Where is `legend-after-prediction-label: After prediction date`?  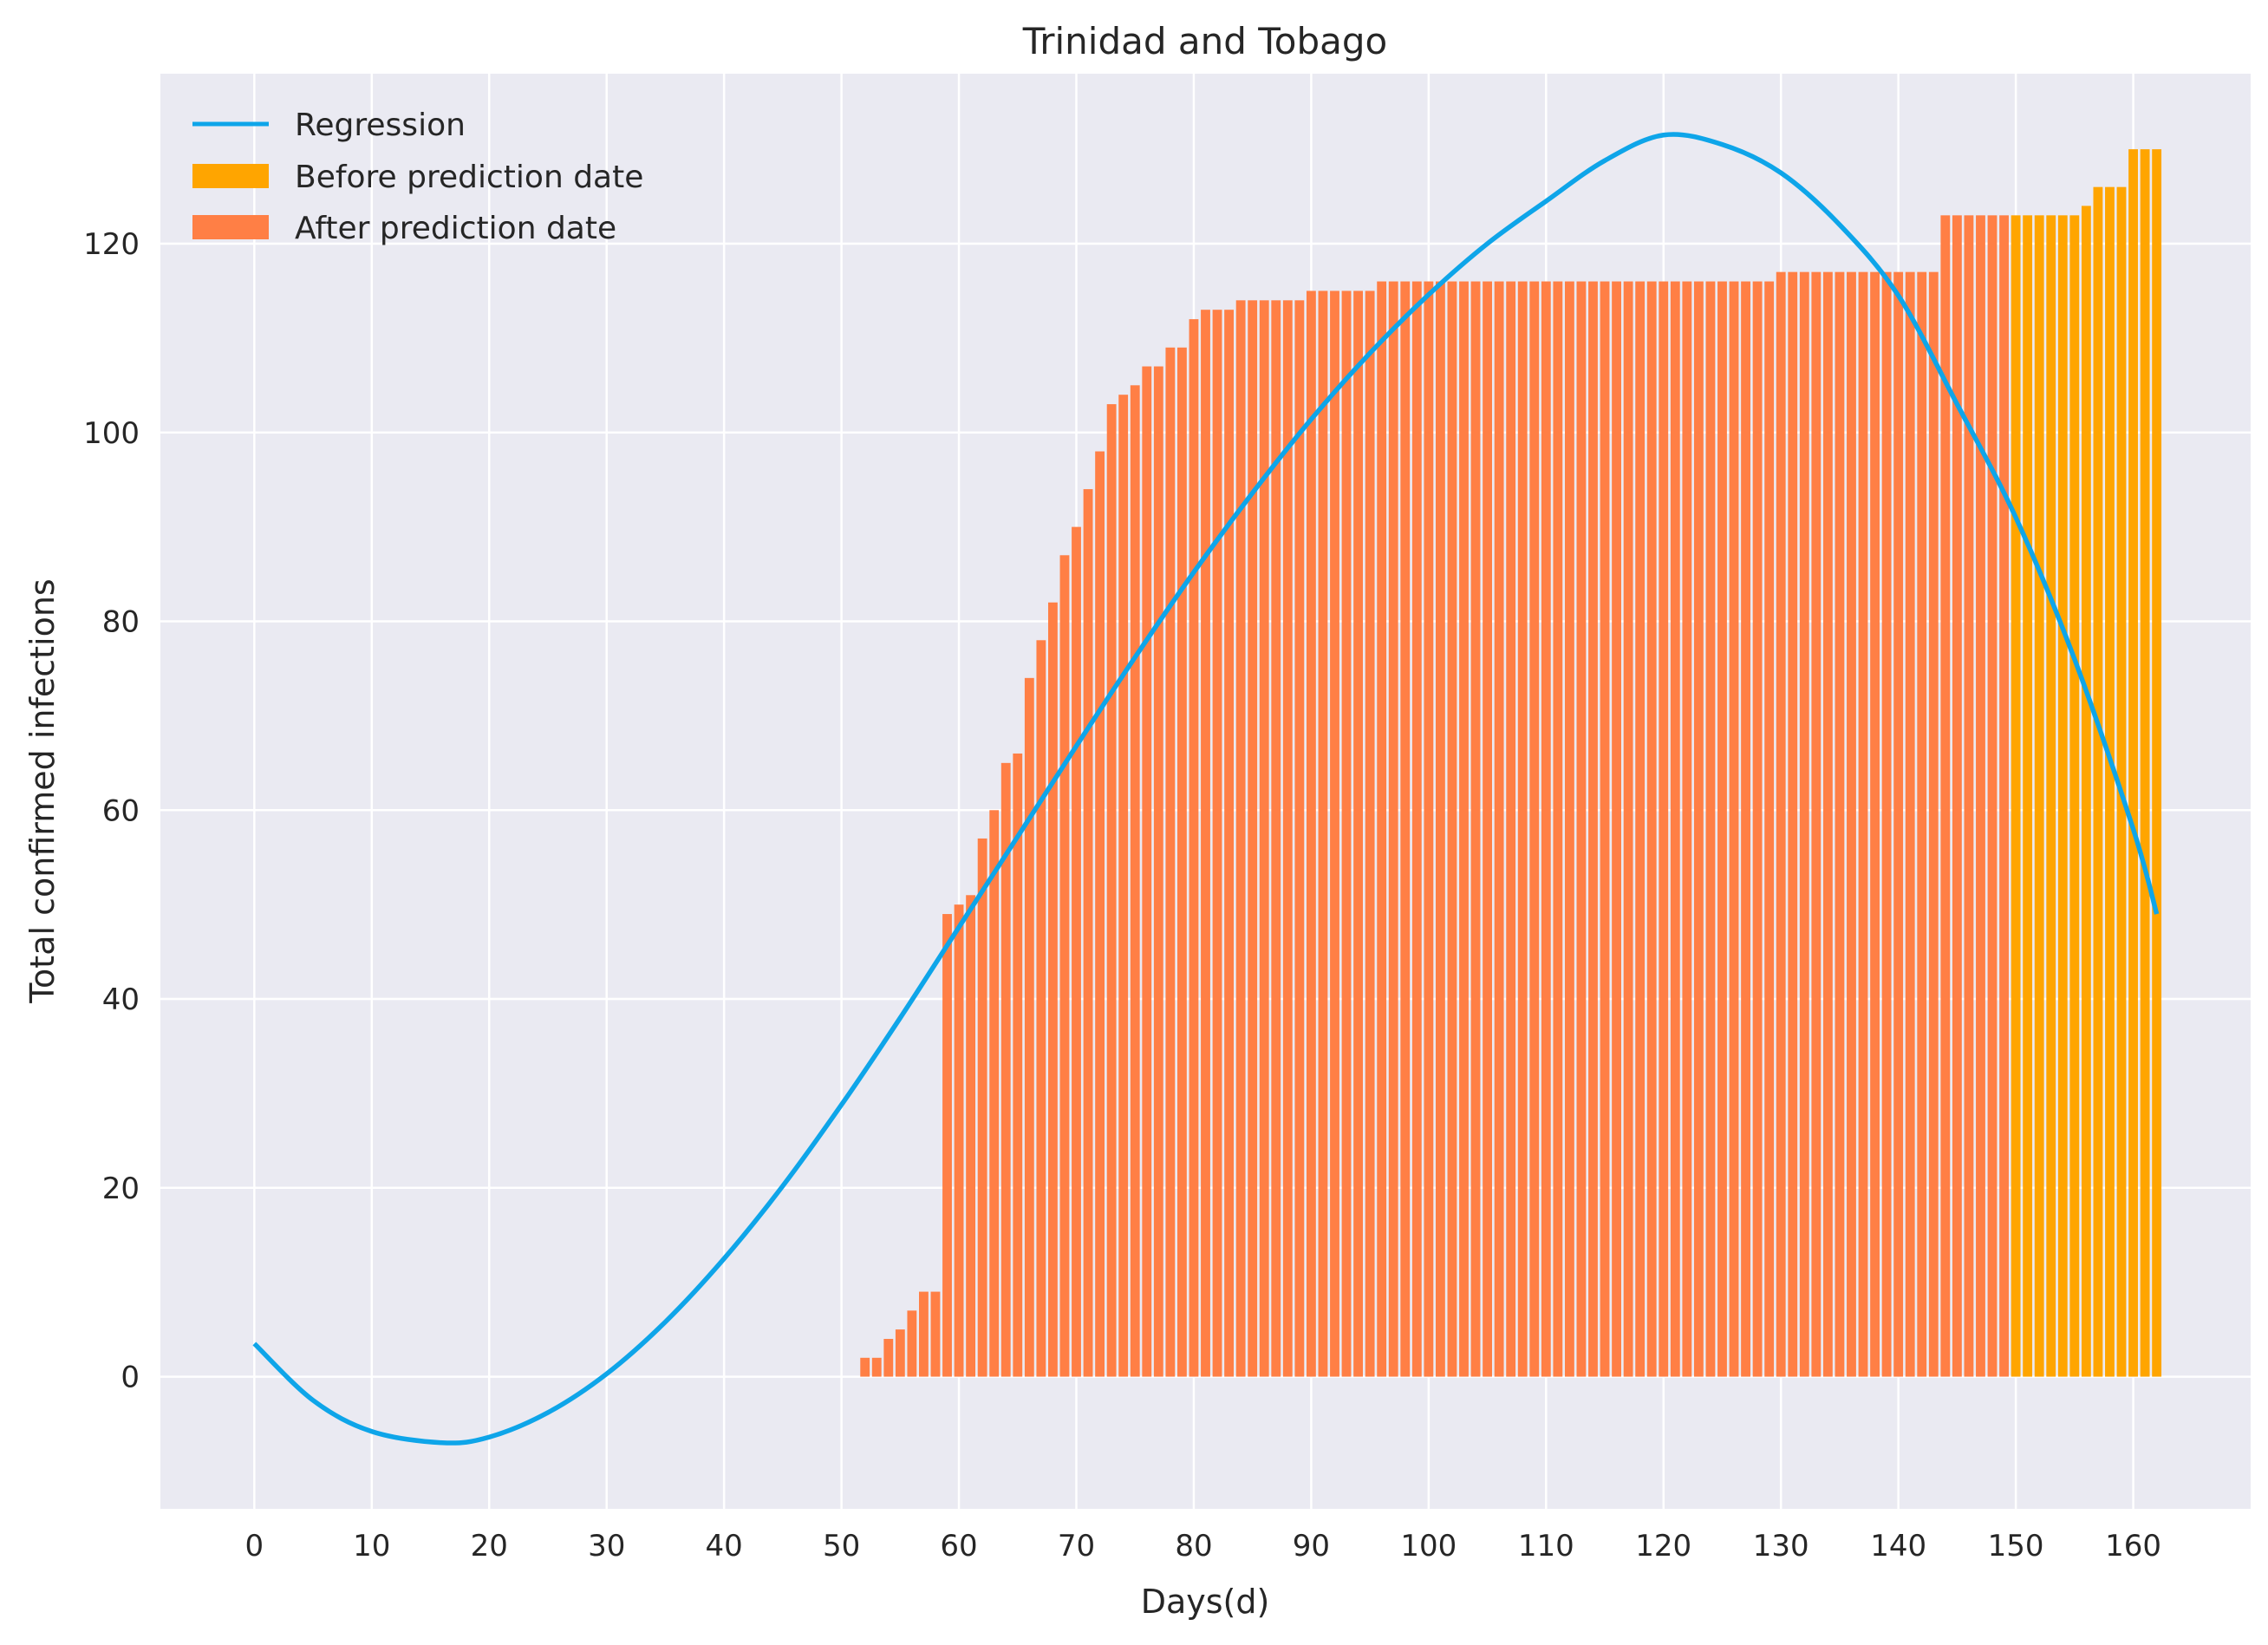
legend-after-prediction-label: After prediction date is located at coordinates (455, 228).